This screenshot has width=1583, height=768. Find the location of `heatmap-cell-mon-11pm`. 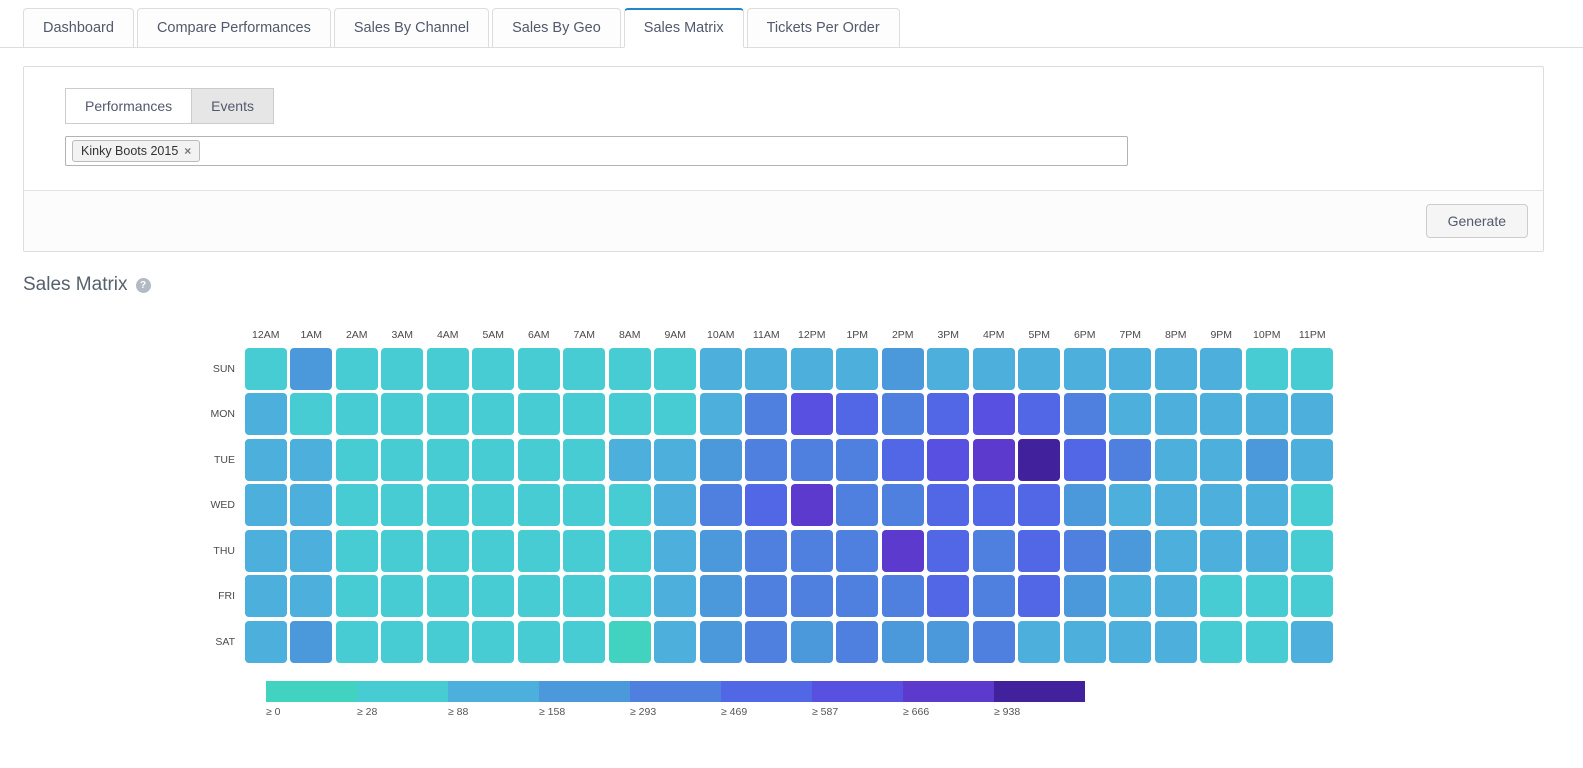

heatmap-cell-mon-11pm is located at coordinates (1313, 415).